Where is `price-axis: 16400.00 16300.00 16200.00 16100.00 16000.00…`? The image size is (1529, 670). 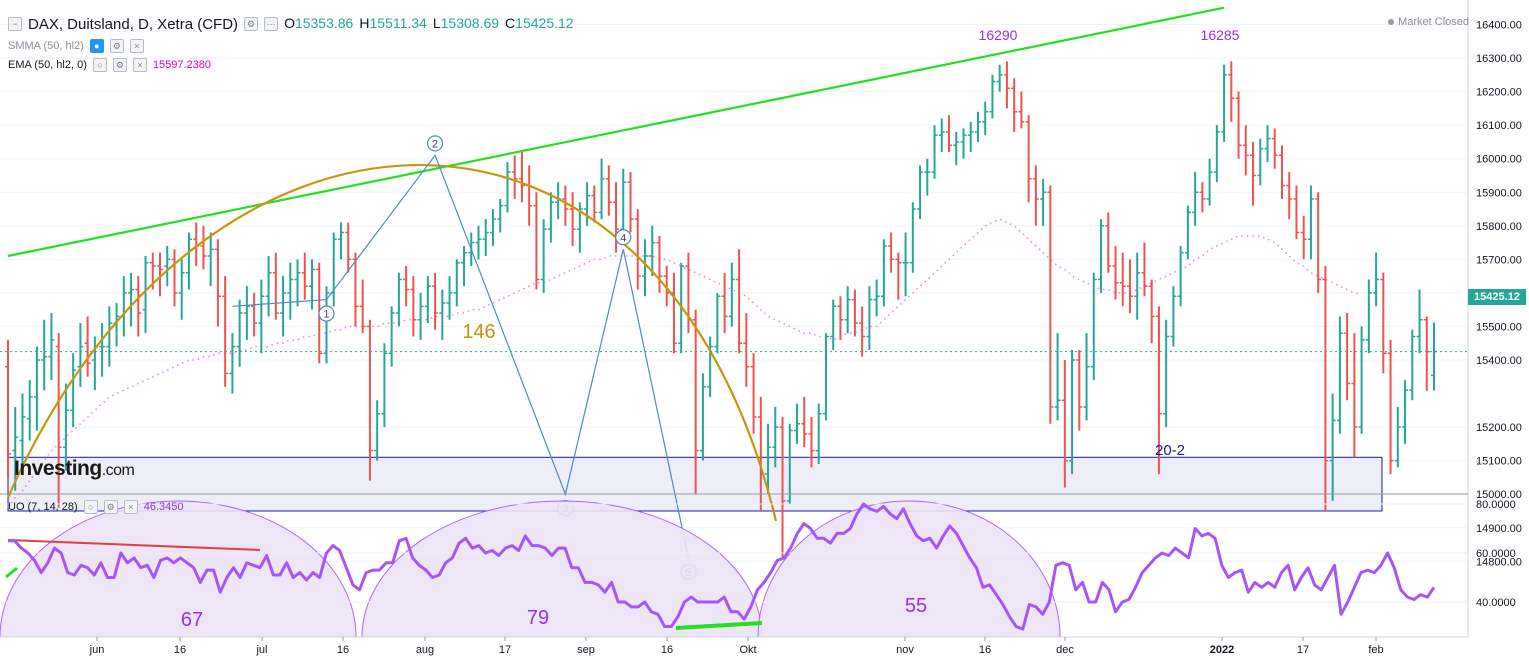
price-axis: 16400.00 16300.00 16200.00 16100.00 16000.00… is located at coordinates (1499, 294).